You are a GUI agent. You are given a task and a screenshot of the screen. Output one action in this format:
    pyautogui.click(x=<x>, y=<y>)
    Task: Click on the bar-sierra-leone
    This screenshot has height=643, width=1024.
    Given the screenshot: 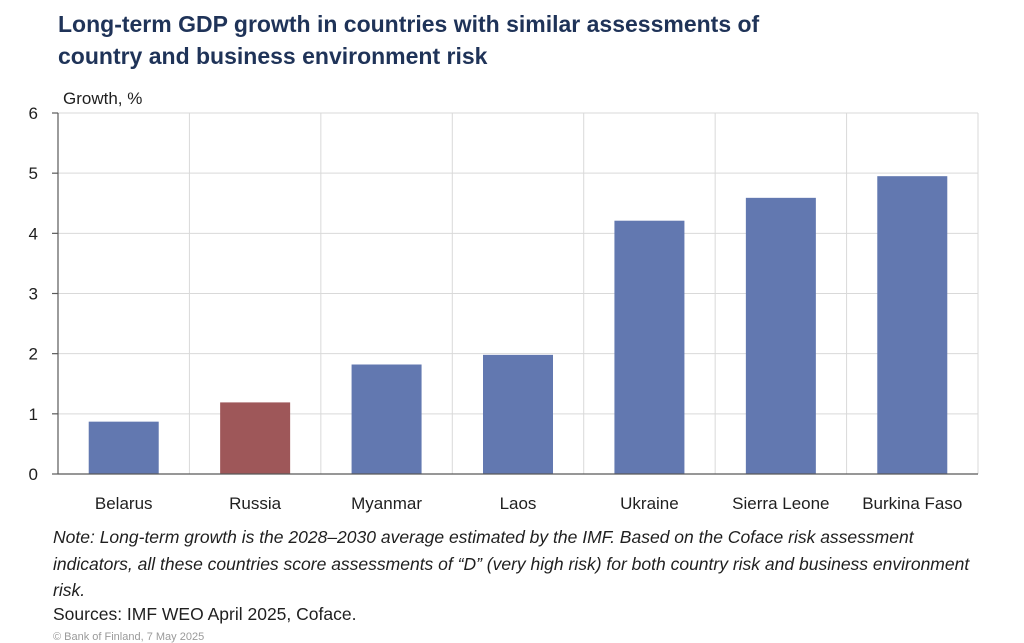 What is the action you would take?
    pyautogui.click(x=780, y=335)
    